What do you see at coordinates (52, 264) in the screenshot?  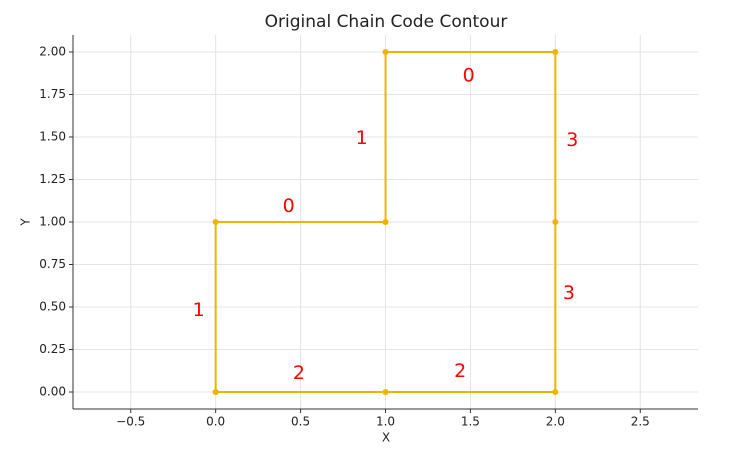 I see `y-tick-label: 0.75` at bounding box center [52, 264].